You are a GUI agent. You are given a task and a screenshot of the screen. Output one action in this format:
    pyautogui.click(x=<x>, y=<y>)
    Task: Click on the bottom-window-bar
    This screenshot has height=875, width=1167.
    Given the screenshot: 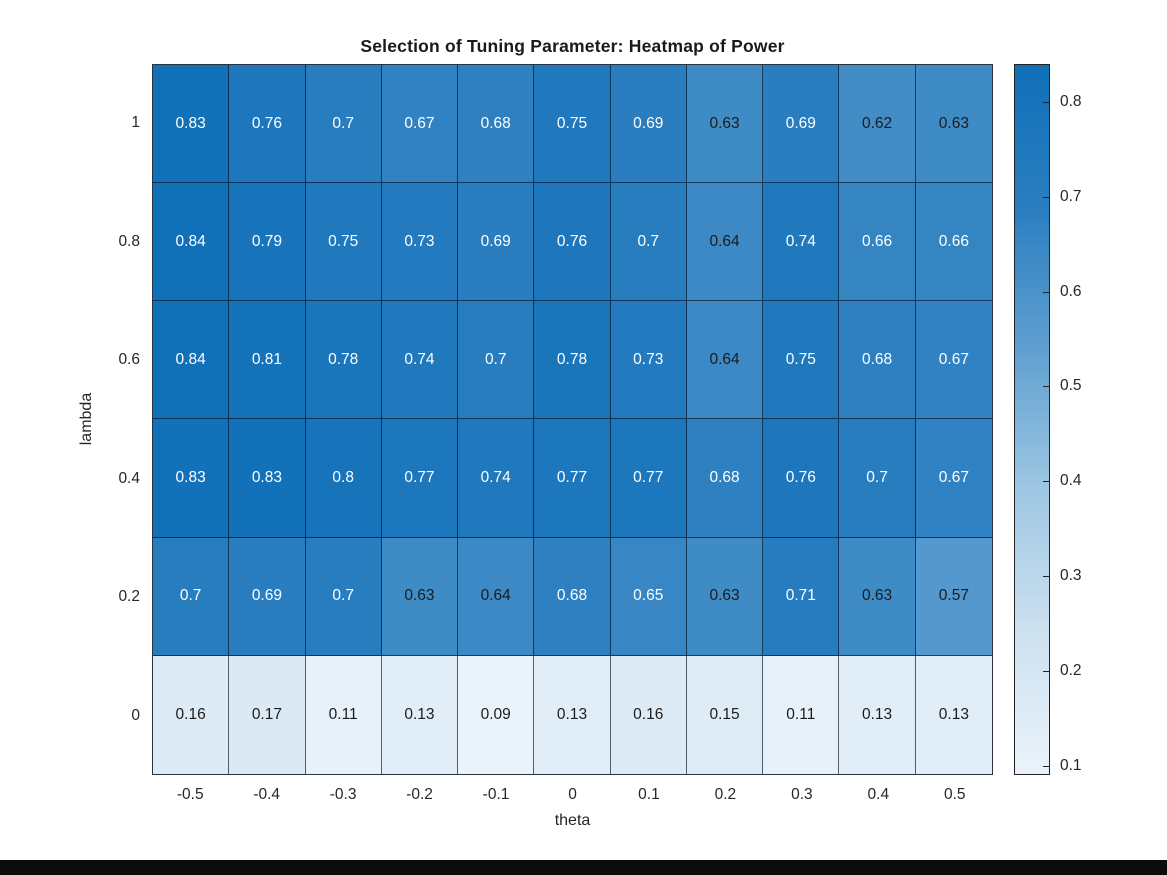 What is the action you would take?
    pyautogui.click(x=583, y=867)
    